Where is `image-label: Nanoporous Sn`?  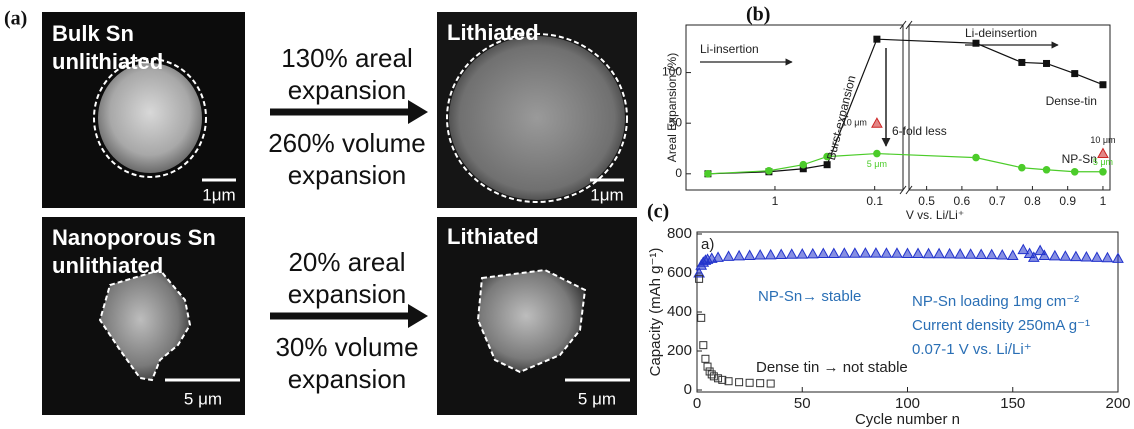 image-label: Nanoporous Sn is located at coordinates (134, 237).